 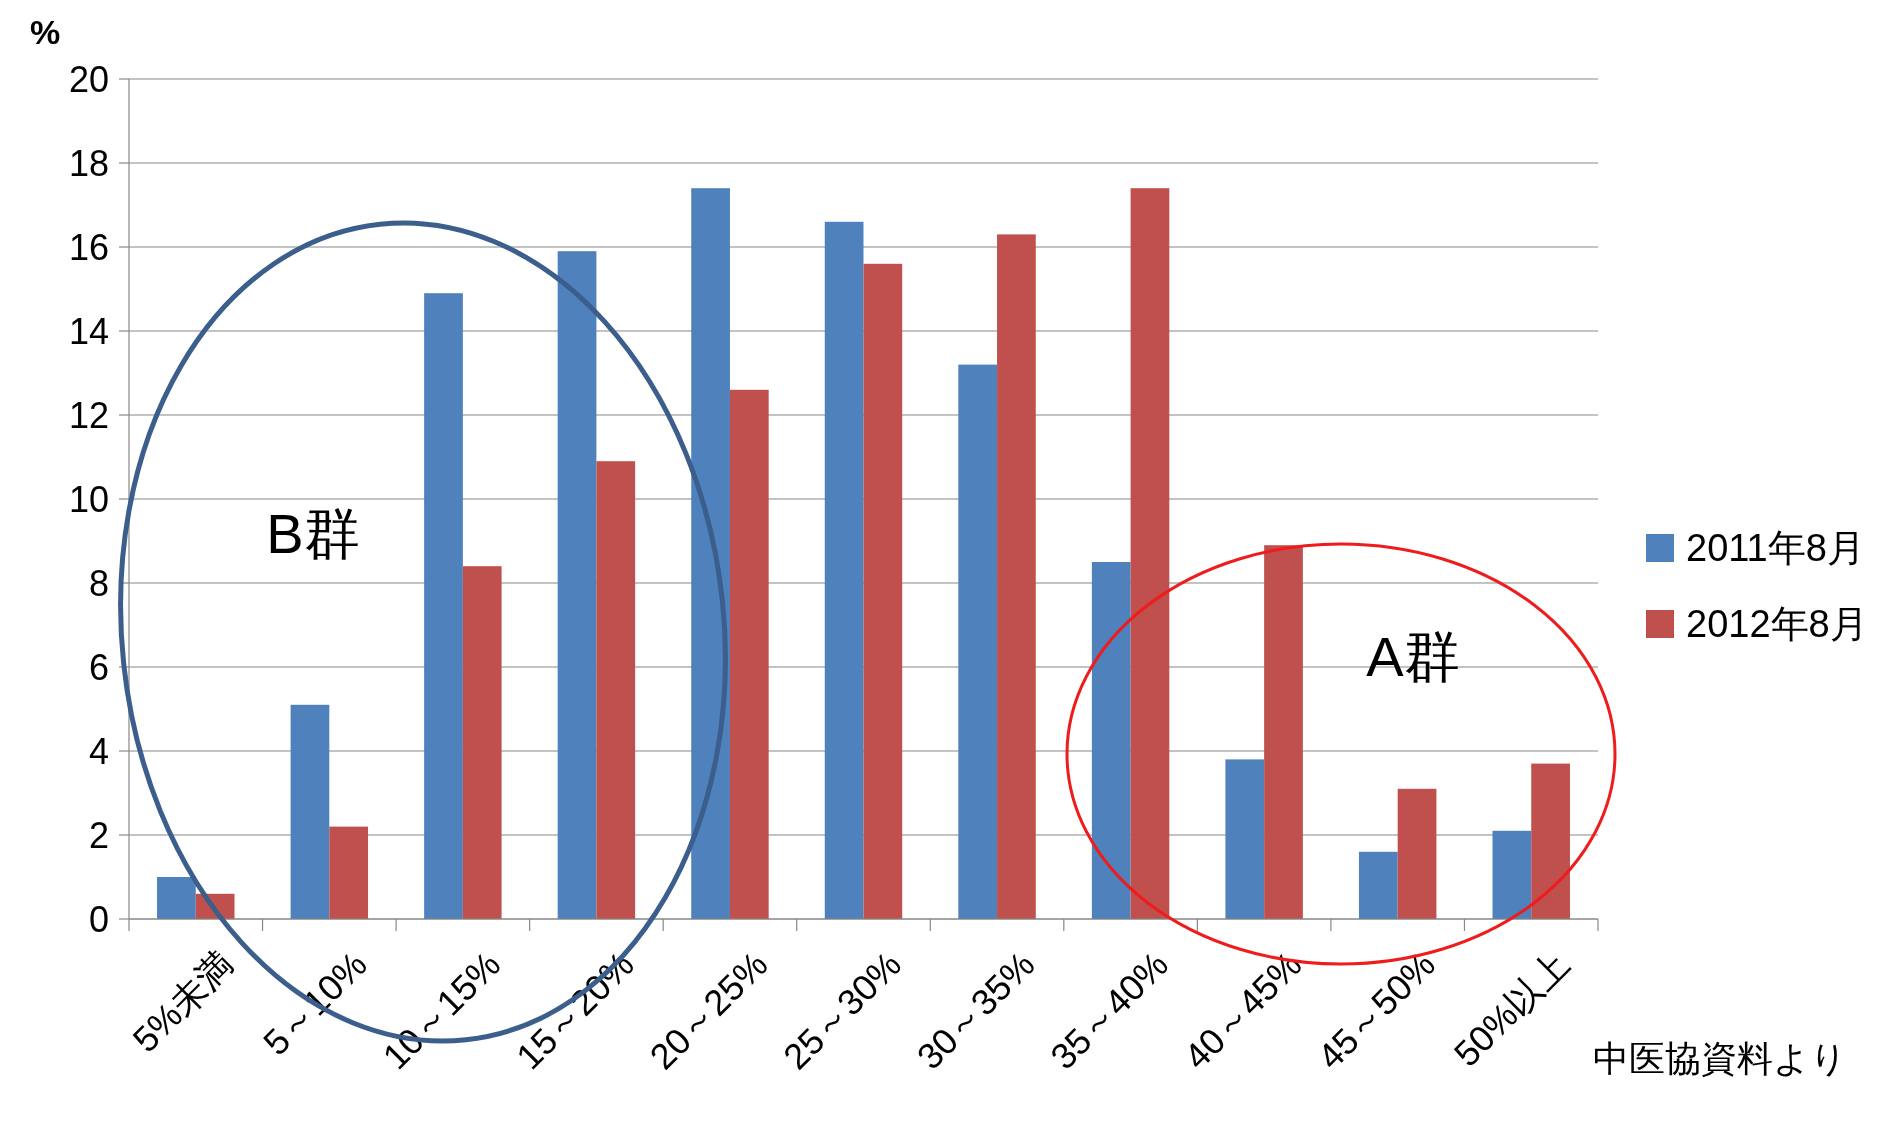 What do you see at coordinates (88, 415) in the screenshot?
I see `y-tick-label: 12` at bounding box center [88, 415].